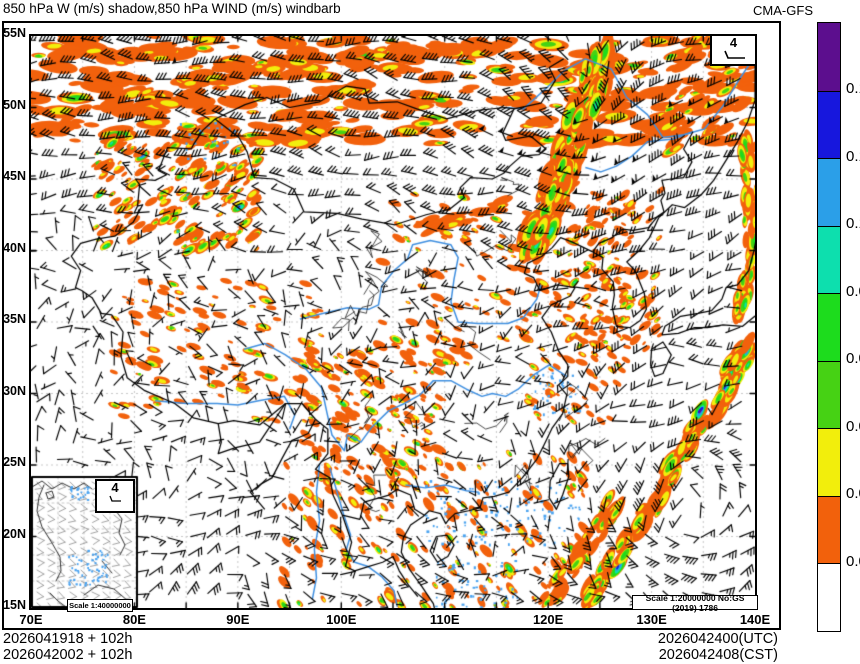 The height and width of the screenshot is (664, 860). I want to click on x-tick-120E: 120E, so click(548, 619).